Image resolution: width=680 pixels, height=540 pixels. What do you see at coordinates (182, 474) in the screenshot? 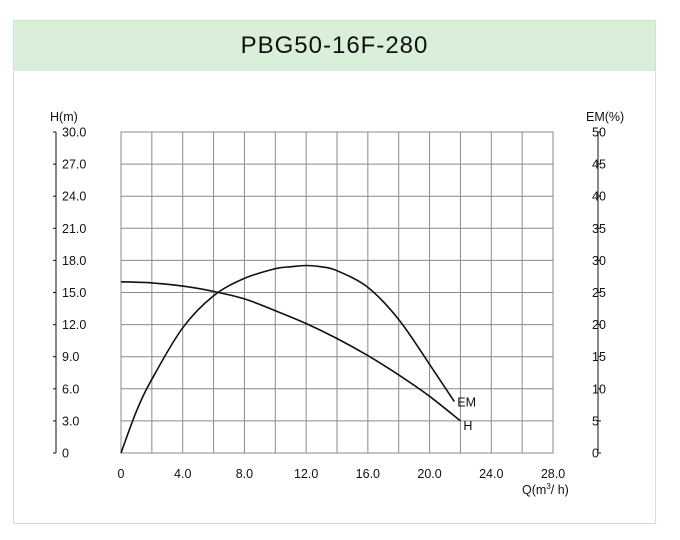
I see `x-tick-label: 4.0` at bounding box center [182, 474].